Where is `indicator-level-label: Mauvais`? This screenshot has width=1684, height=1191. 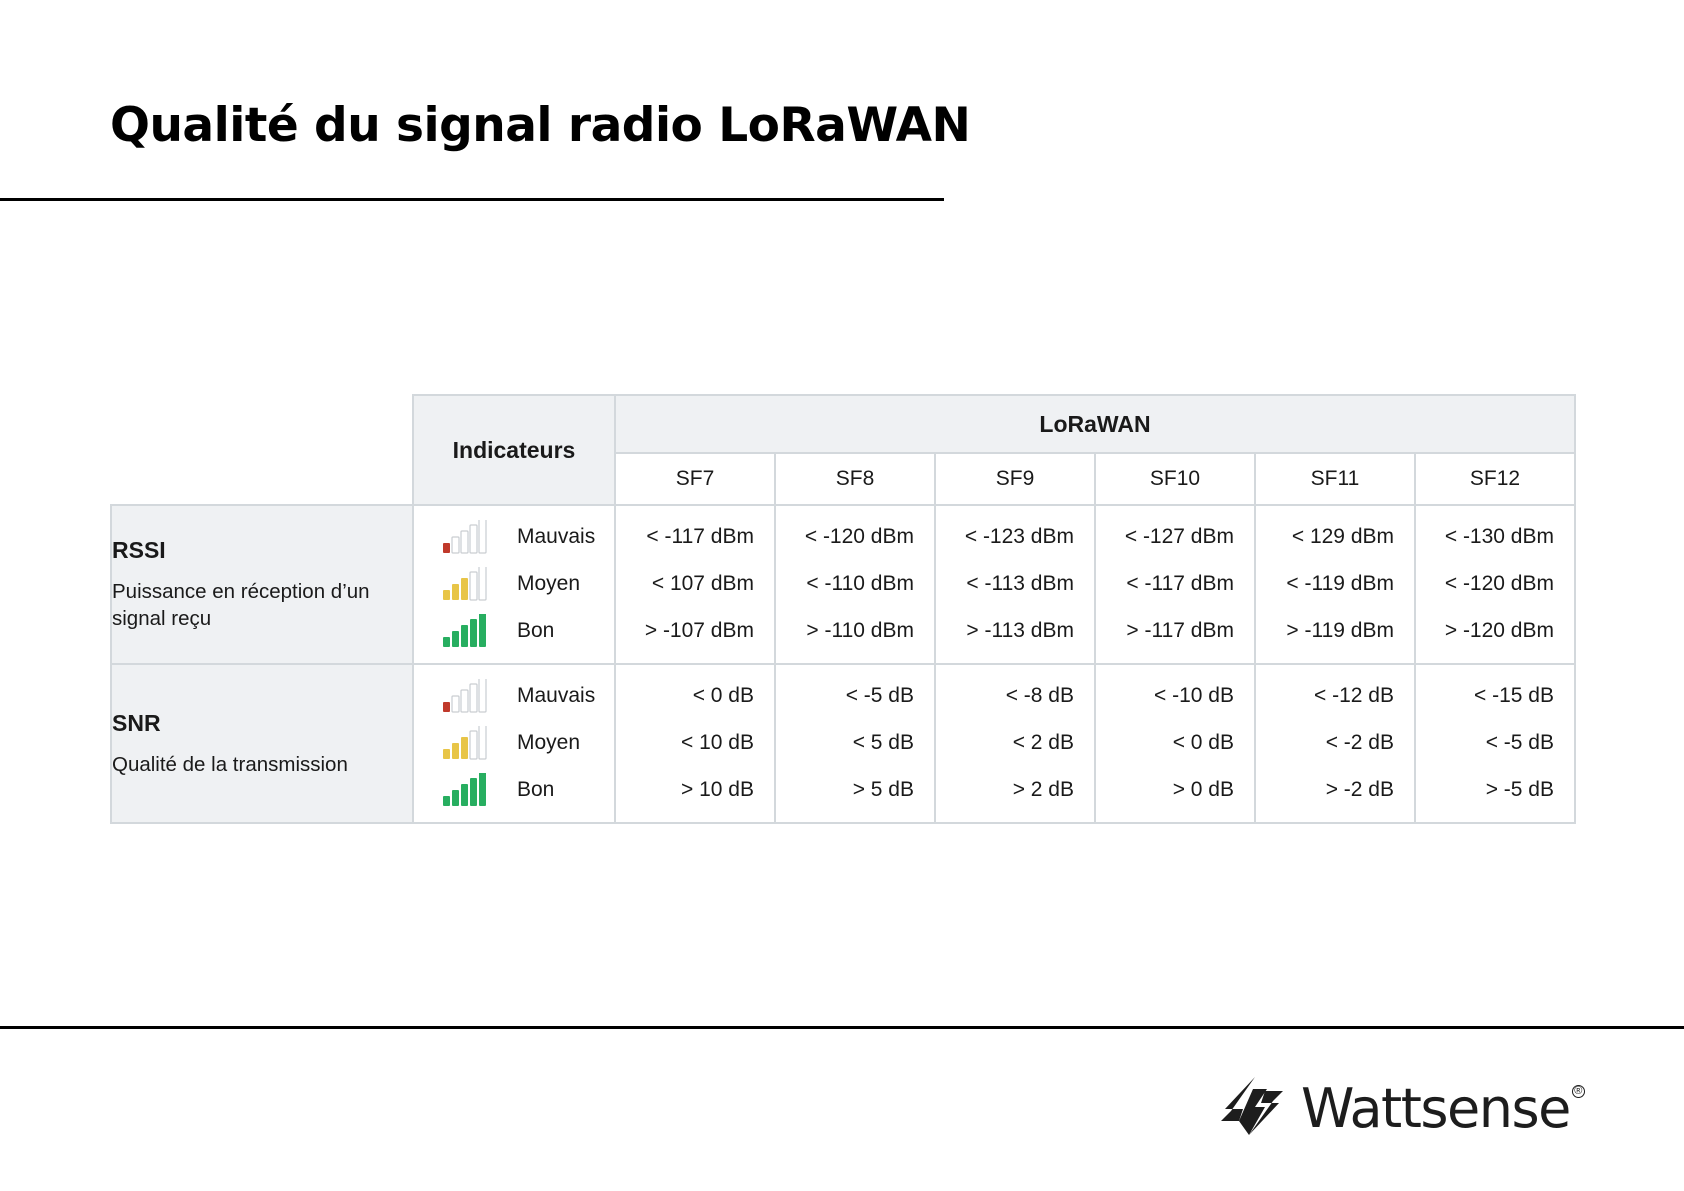 indicator-level-label: Mauvais is located at coordinates (556, 536).